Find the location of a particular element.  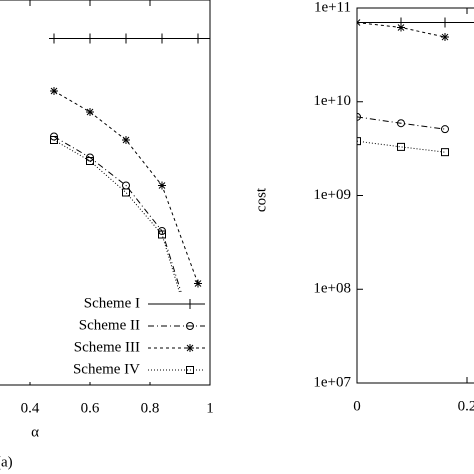

legend-label: Scheme I is located at coordinates (112, 303).